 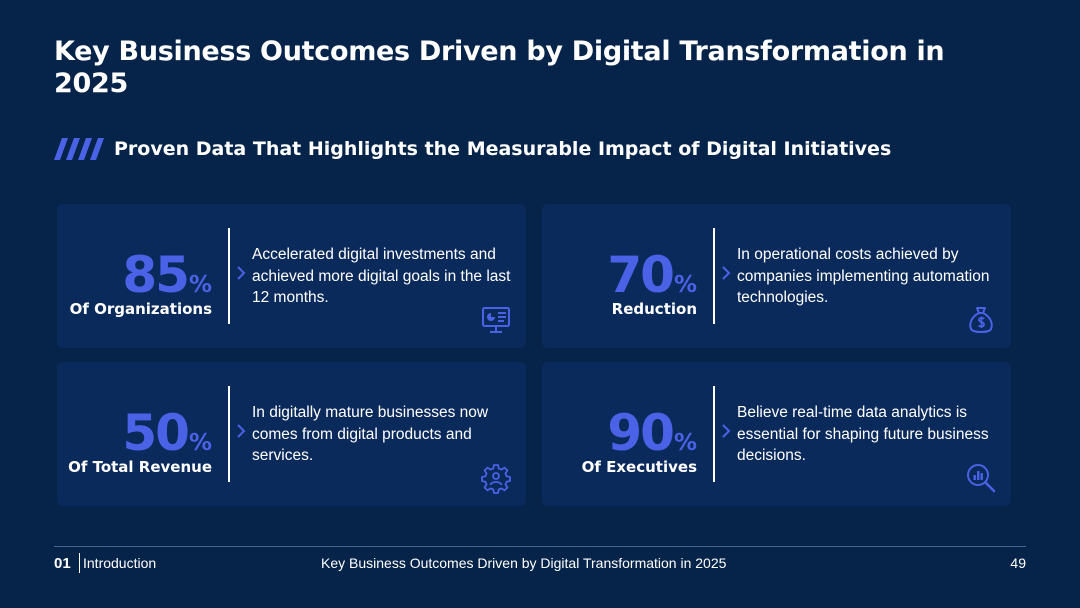 What do you see at coordinates (79, 149) in the screenshot?
I see `slash-decoration-icon` at bounding box center [79, 149].